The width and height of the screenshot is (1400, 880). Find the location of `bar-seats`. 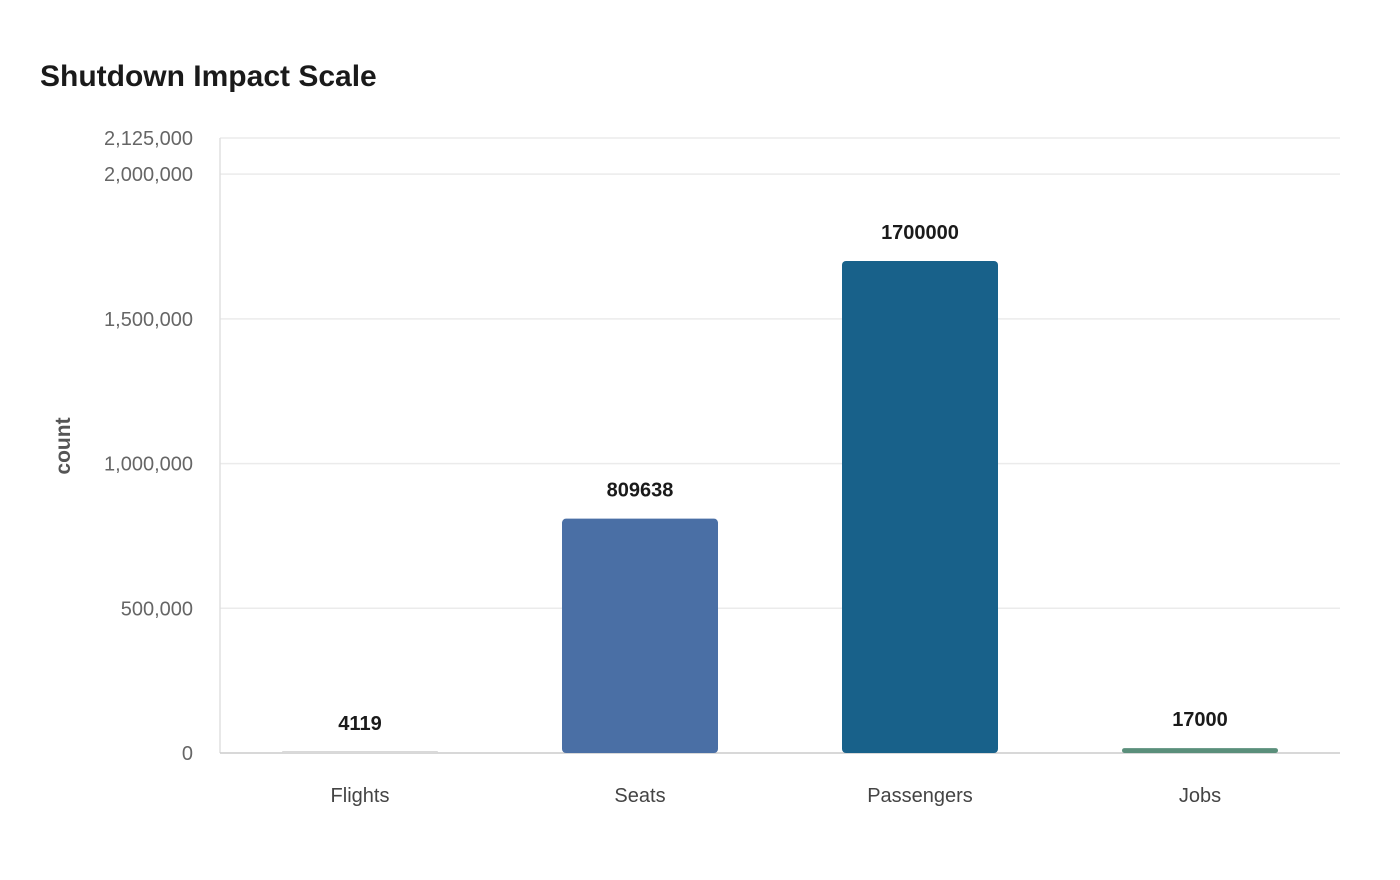

bar-seats is located at coordinates (640, 635).